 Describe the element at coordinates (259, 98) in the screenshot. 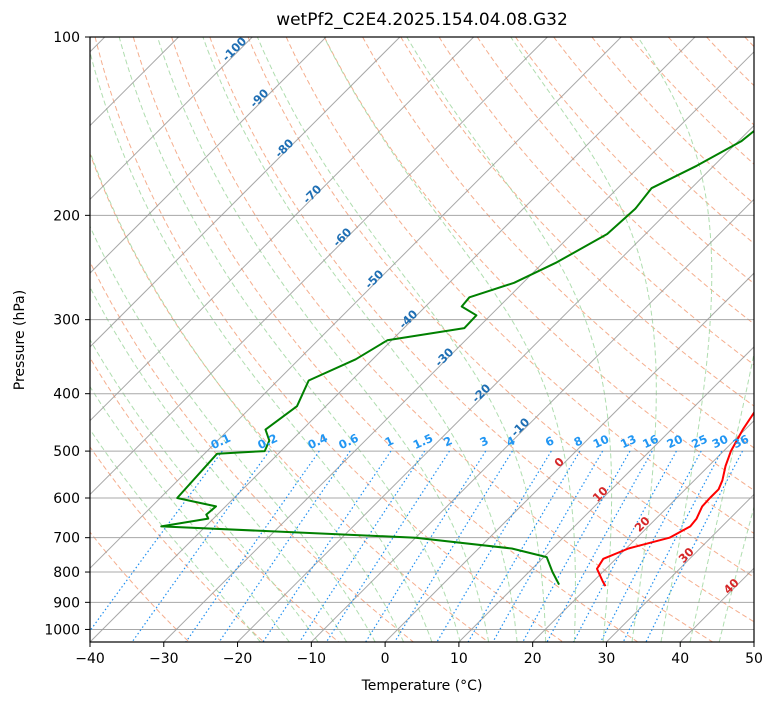

I see `dry-adiabat-label: -90` at that location.